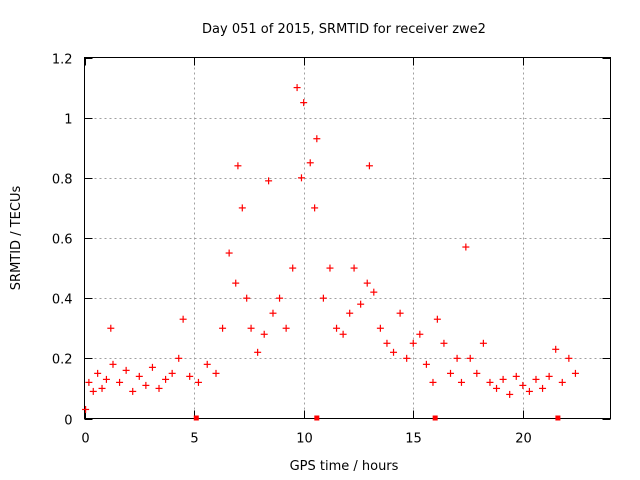 The height and width of the screenshot is (480, 640). I want to click on baseline-markers, so click(377, 418).